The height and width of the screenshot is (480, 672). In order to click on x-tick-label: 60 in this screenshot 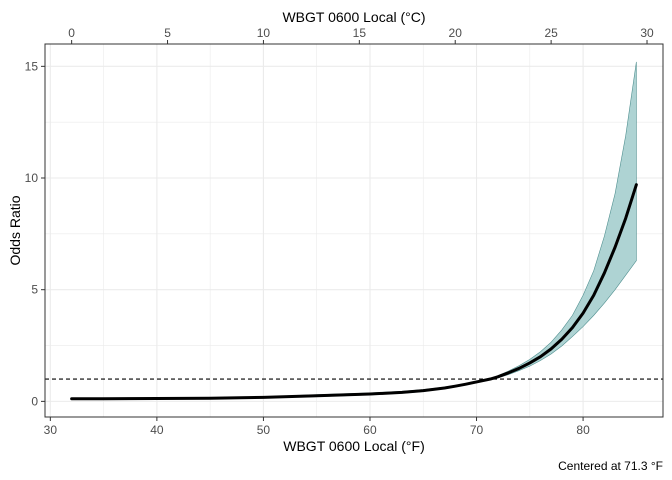, I will do `click(370, 430)`.